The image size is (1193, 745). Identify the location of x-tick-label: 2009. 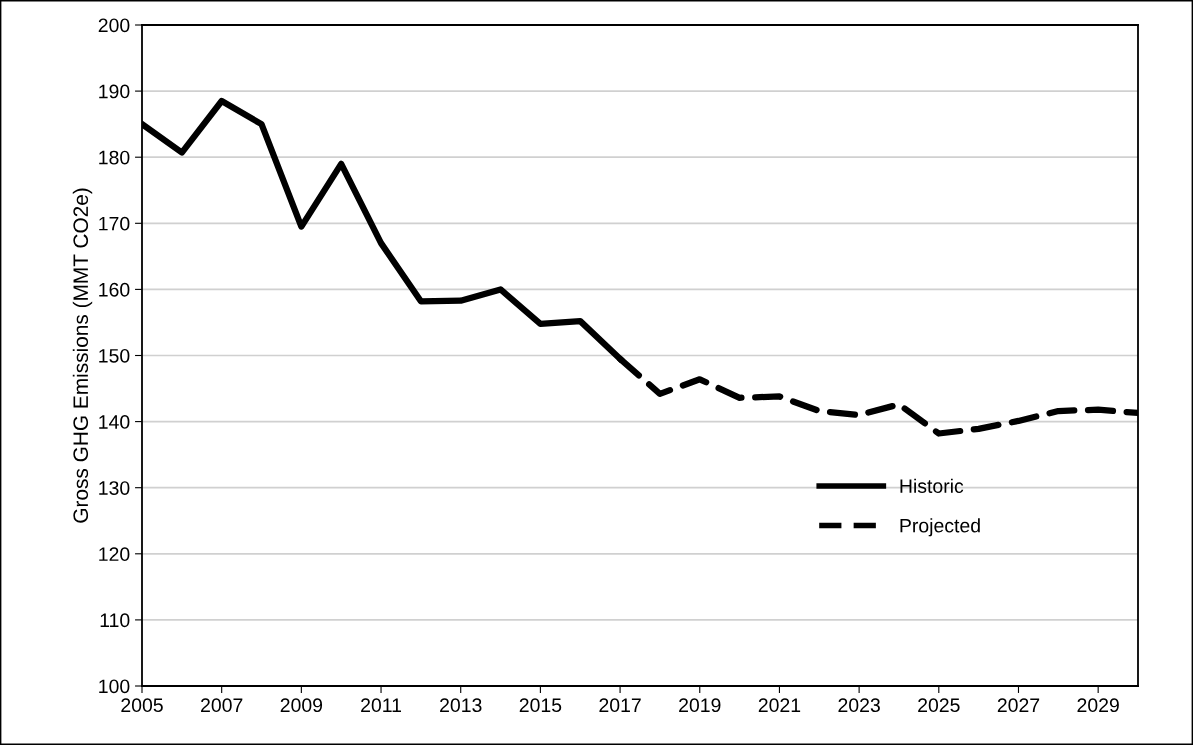
(301, 705).